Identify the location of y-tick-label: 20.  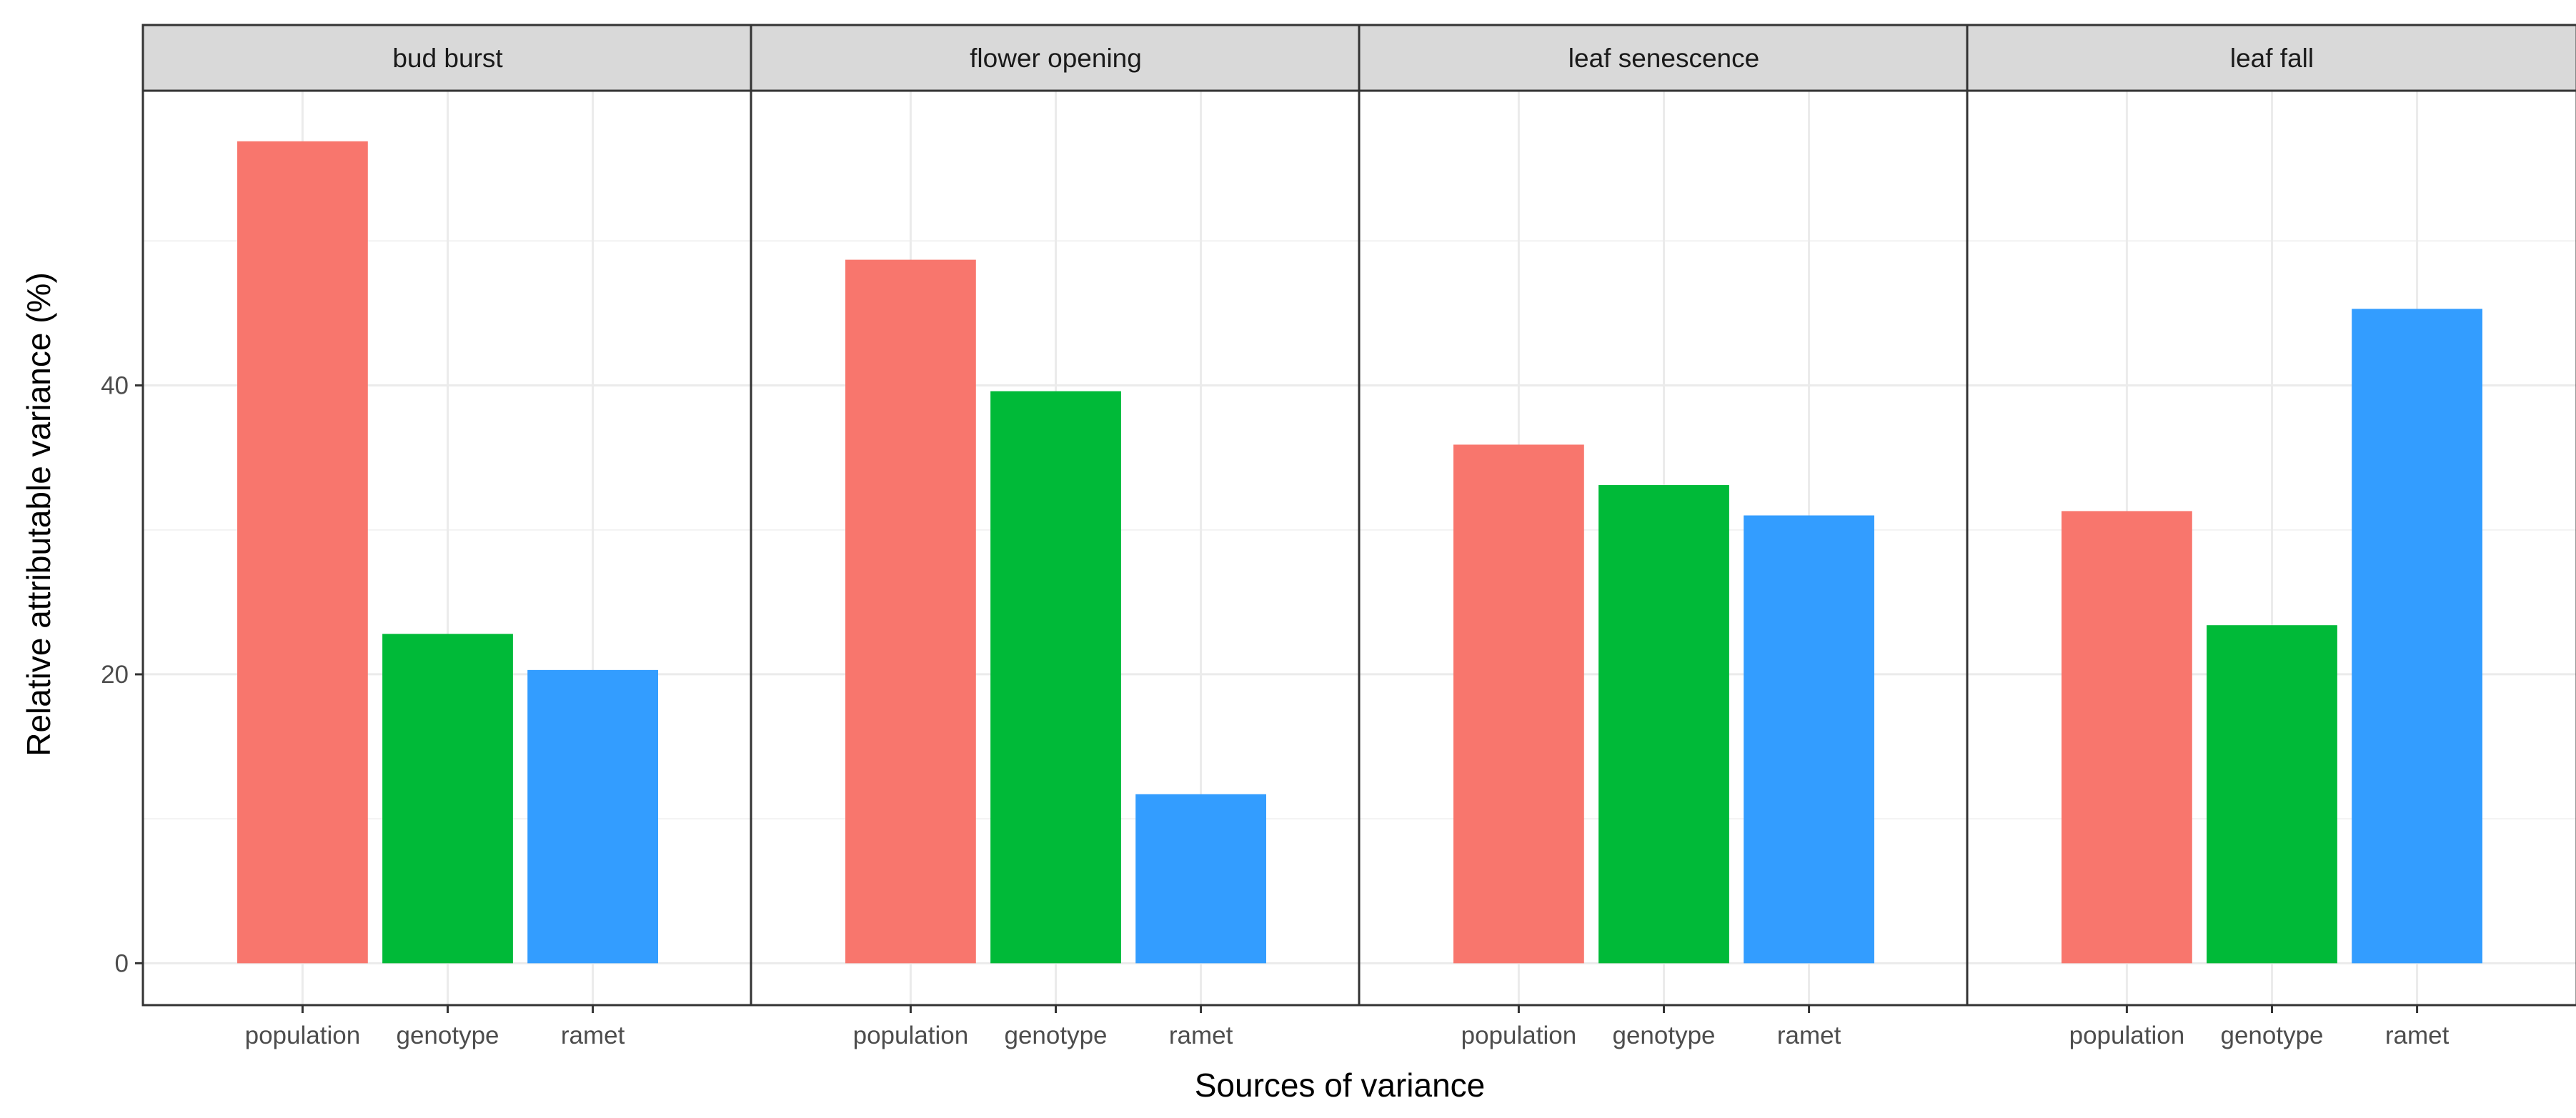
(115, 675).